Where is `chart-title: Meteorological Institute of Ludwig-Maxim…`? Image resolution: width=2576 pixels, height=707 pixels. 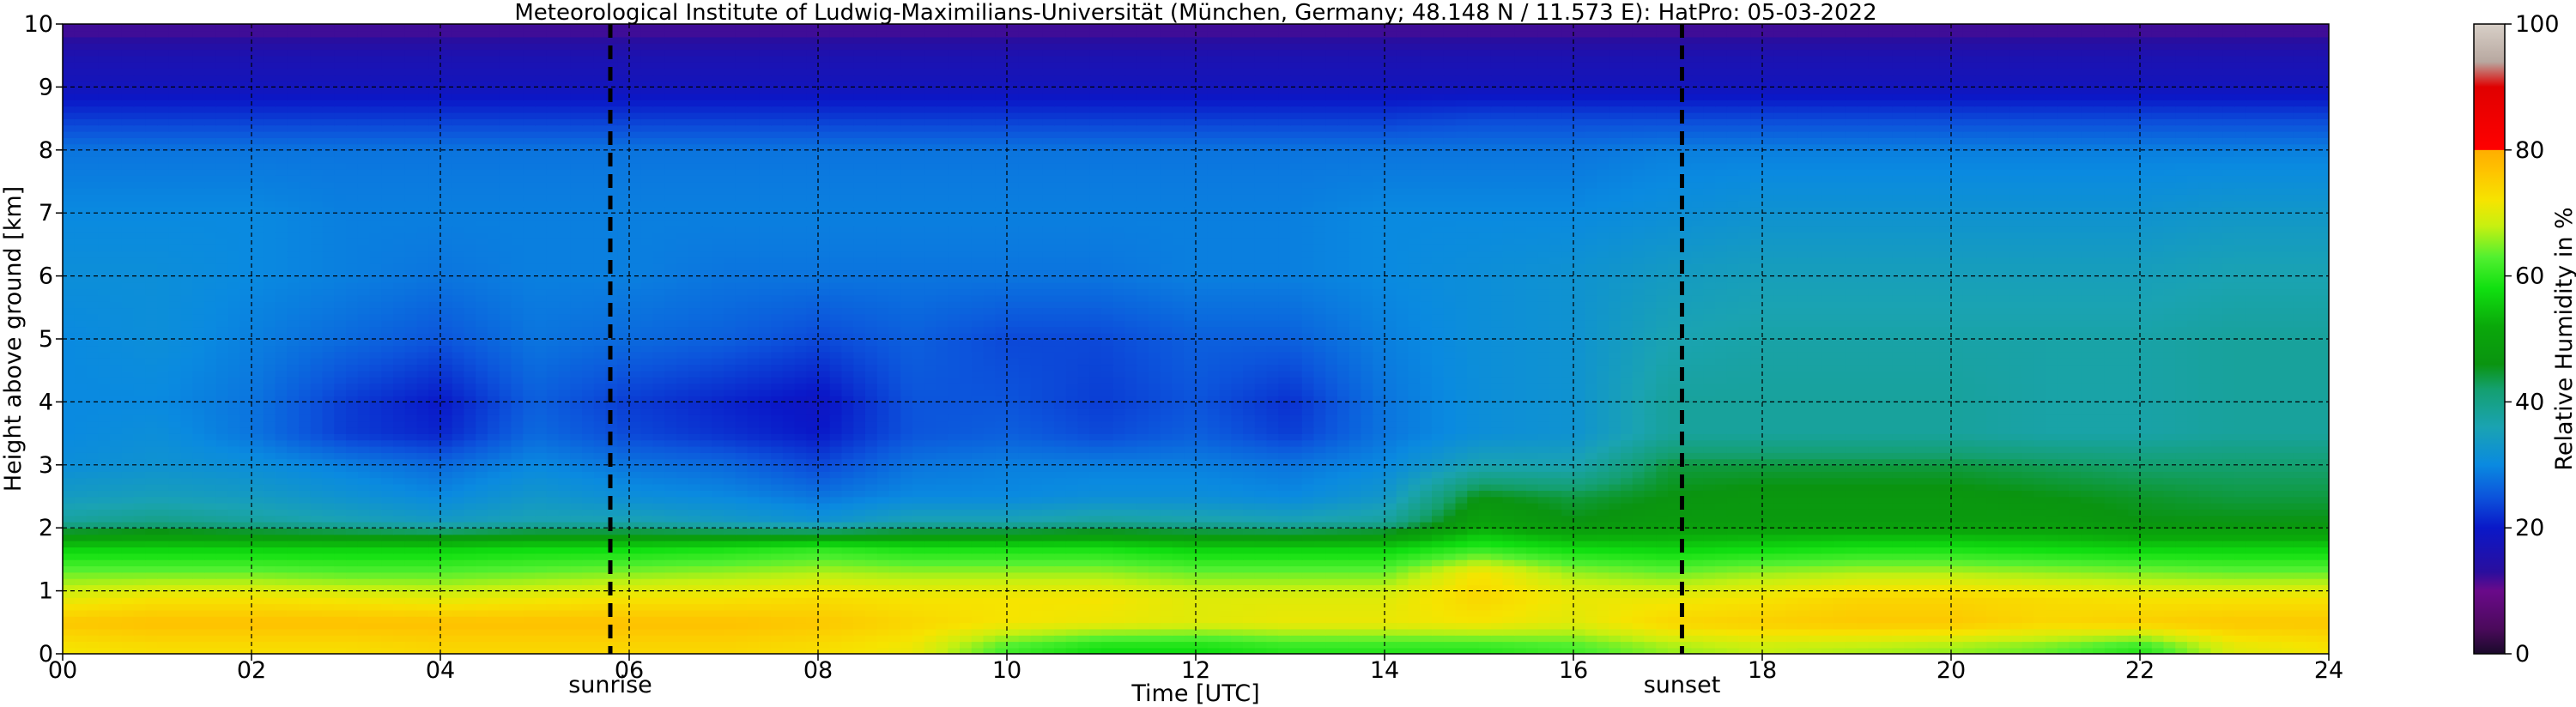 chart-title: Meteorological Institute of Ludwig-Maxim… is located at coordinates (1195, 13).